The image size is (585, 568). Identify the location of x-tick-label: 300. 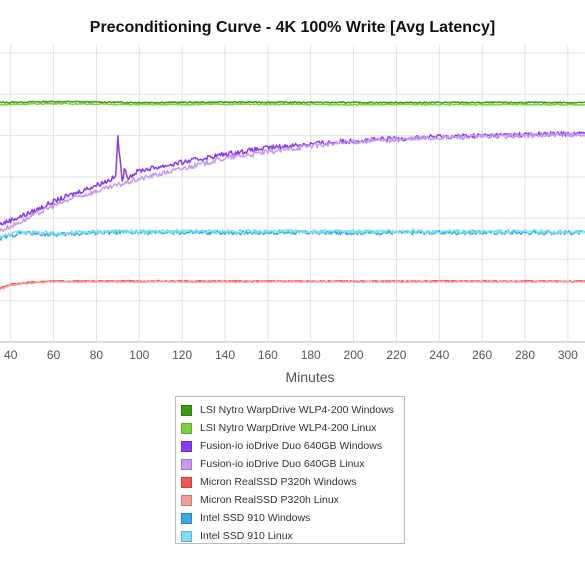
(568, 355).